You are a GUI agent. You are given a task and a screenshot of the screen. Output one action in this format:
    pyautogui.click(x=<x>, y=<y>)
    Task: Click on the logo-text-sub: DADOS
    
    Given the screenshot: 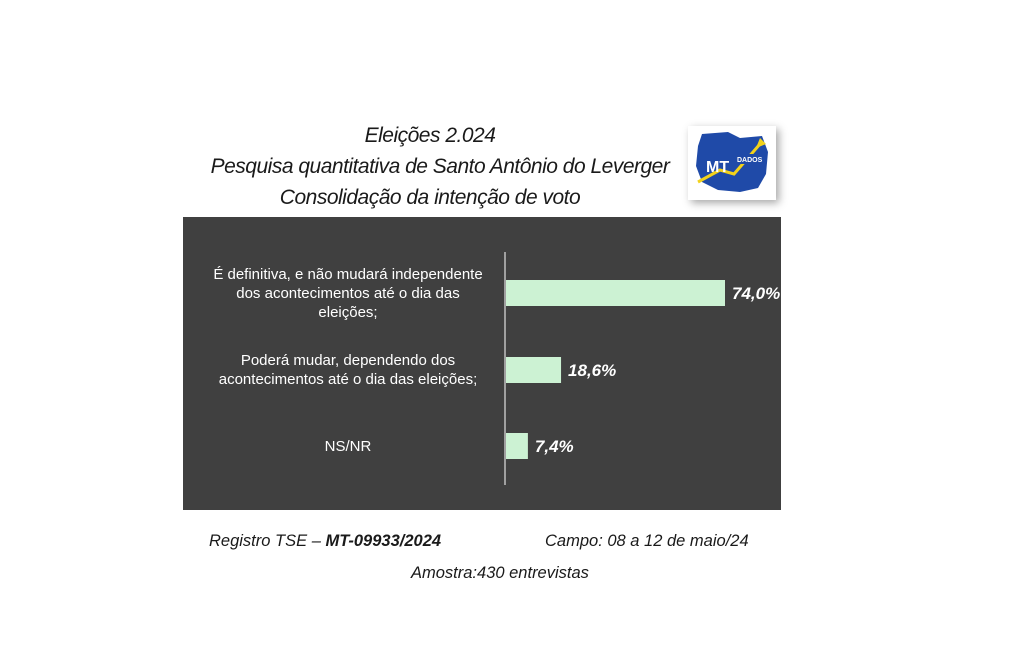 What is the action you would take?
    pyautogui.click(x=750, y=160)
    